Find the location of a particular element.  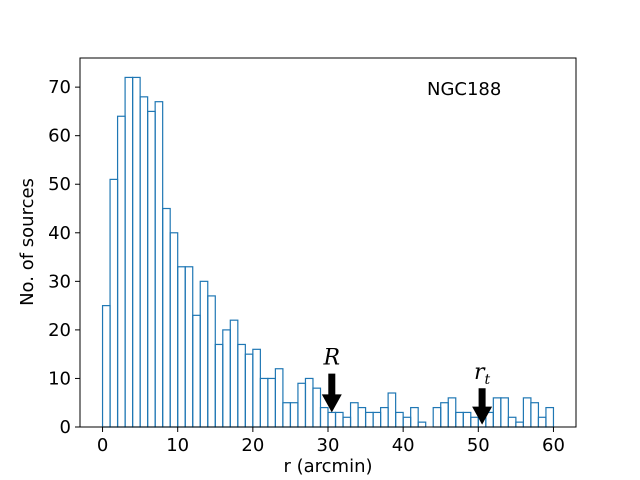

x-tick-label: 30 is located at coordinates (328, 445).